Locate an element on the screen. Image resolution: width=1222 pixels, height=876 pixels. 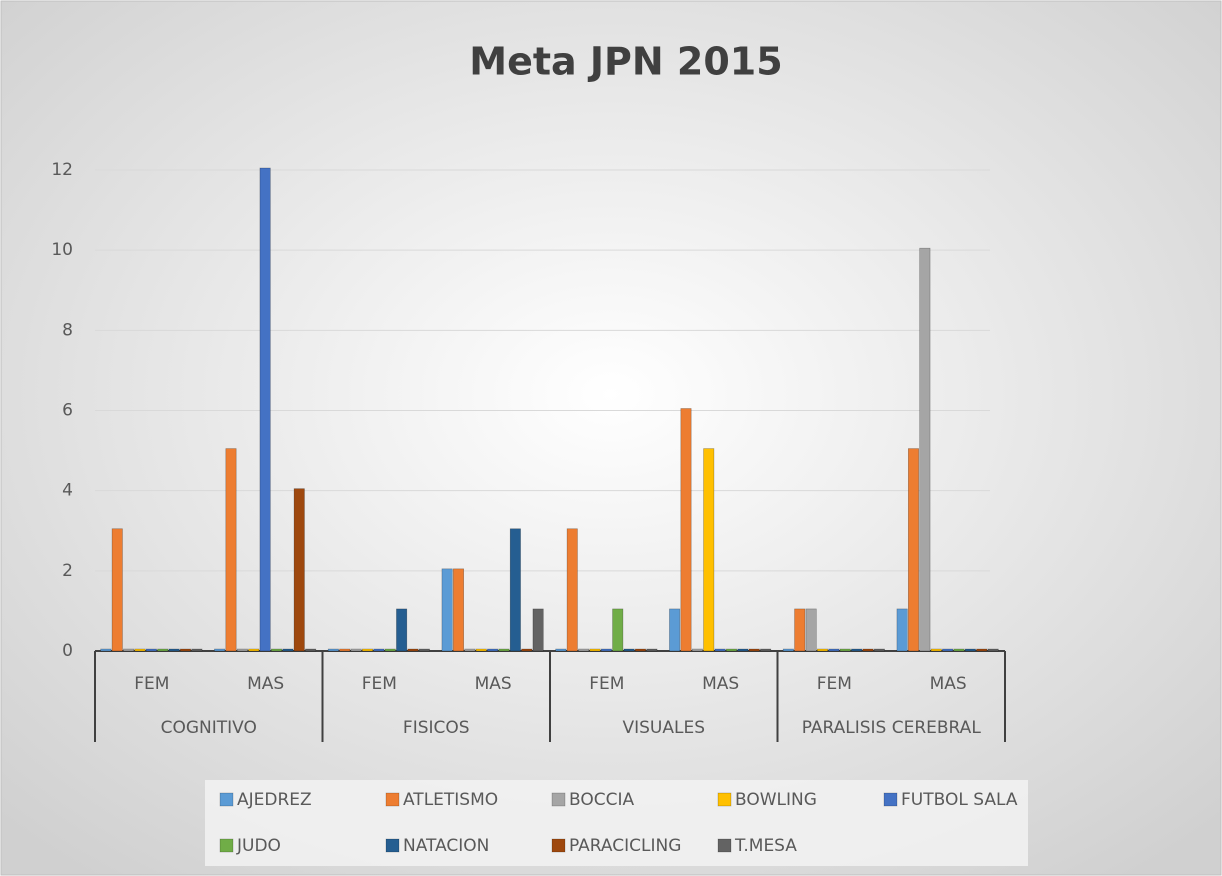
group-label: COGNITIVO is located at coordinates (209, 728).